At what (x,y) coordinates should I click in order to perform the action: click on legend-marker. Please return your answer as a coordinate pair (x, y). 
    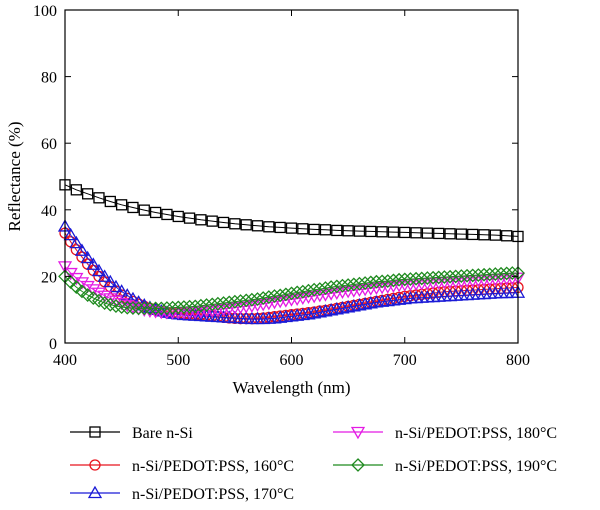
    Looking at the image, I should click on (358, 433).